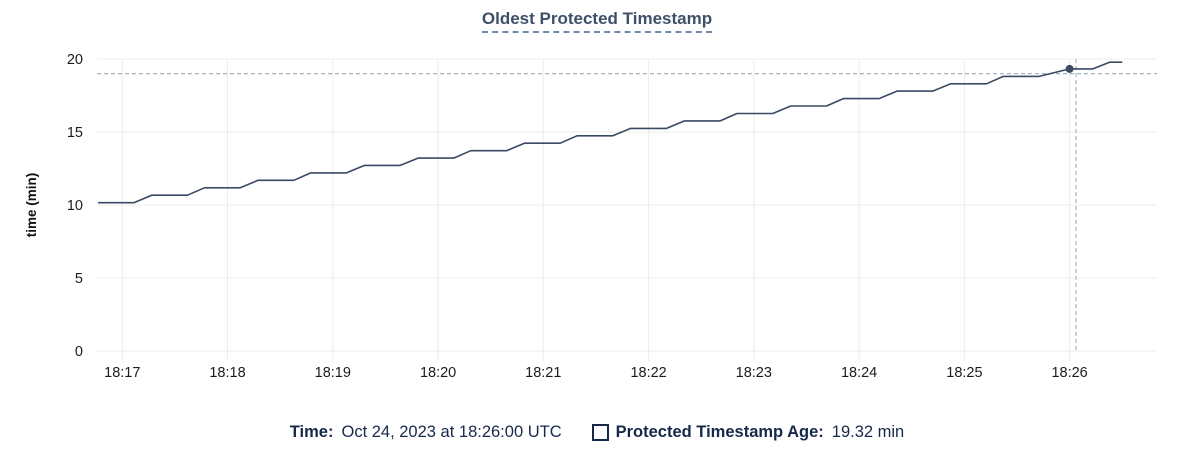 The height and width of the screenshot is (466, 1194). Describe the element at coordinates (754, 373) in the screenshot. I see `x-tick-label: 18:23` at that location.